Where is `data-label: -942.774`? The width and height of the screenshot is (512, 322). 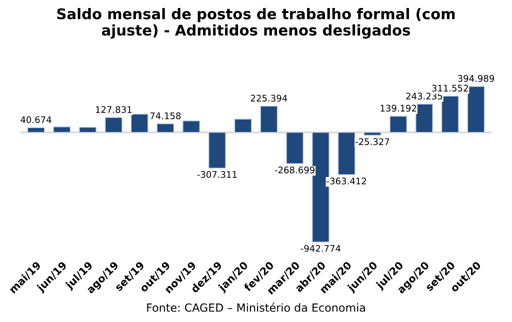
data-label: -942.774 is located at coordinates (320, 248).